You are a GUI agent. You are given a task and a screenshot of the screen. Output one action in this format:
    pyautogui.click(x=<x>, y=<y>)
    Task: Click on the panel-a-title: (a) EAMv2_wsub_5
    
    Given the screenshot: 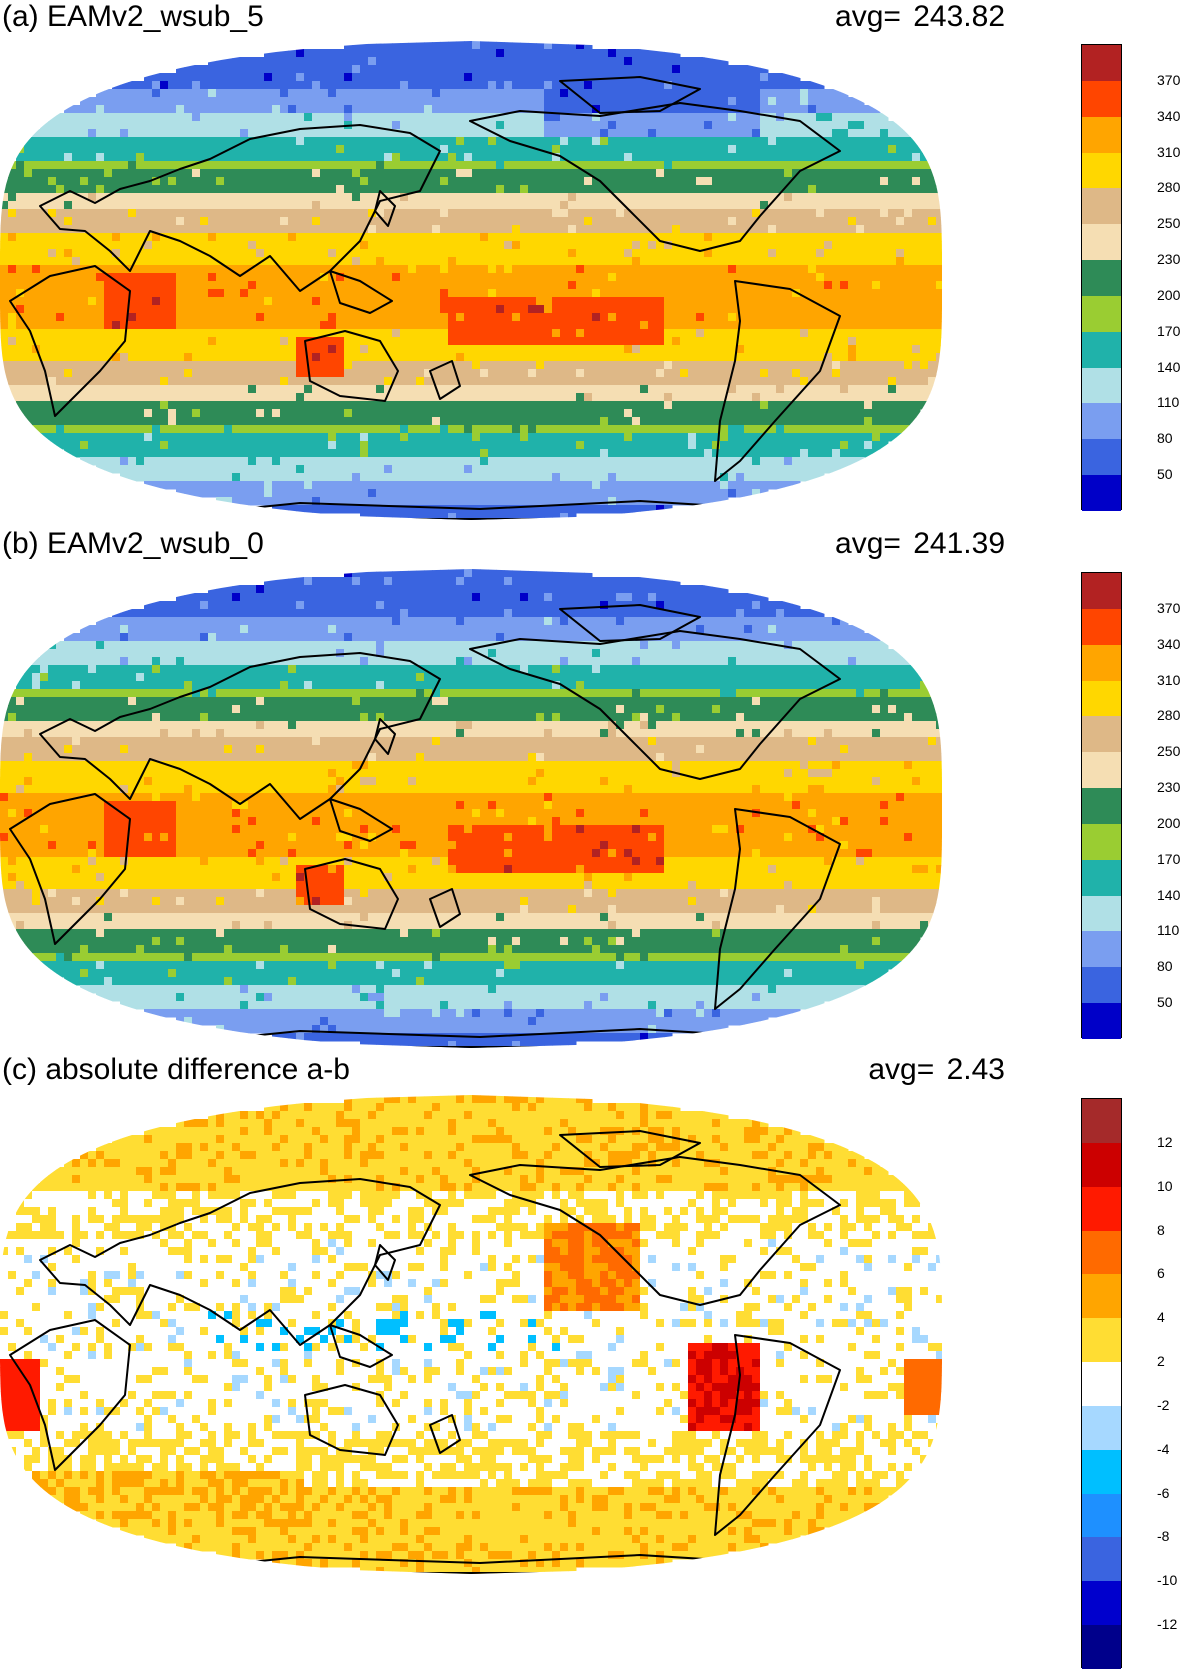 What is the action you would take?
    pyautogui.click(x=133, y=16)
    